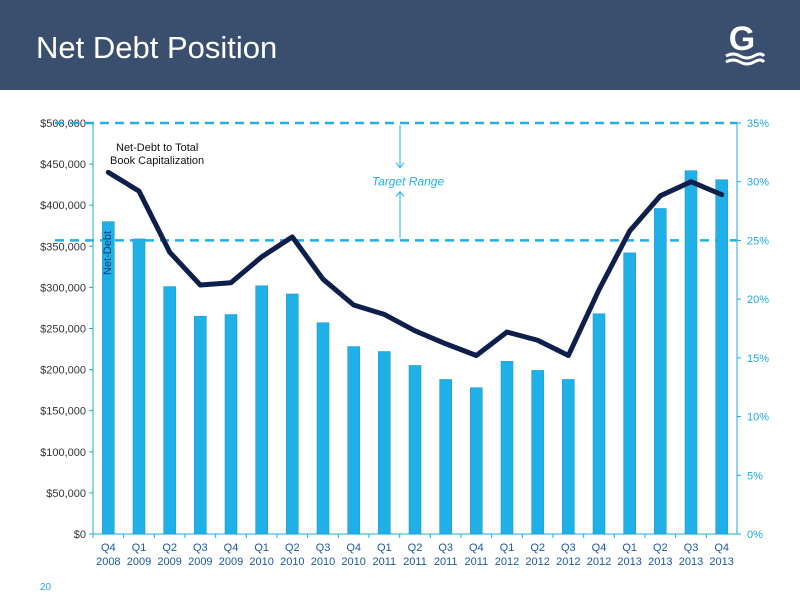  I want to click on left-tick-label: $50,000, so click(66, 494).